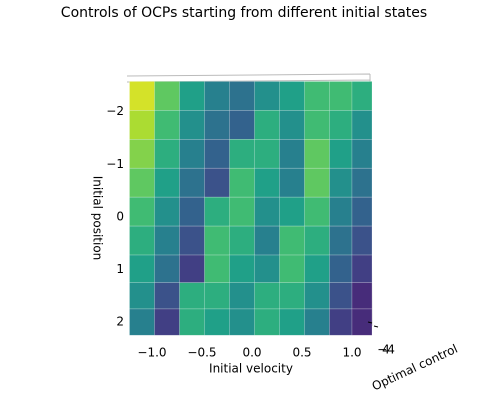 This screenshot has height=402, width=502. Describe the element at coordinates (120, 216) in the screenshot. I see `y-tick-label: 0` at that location.